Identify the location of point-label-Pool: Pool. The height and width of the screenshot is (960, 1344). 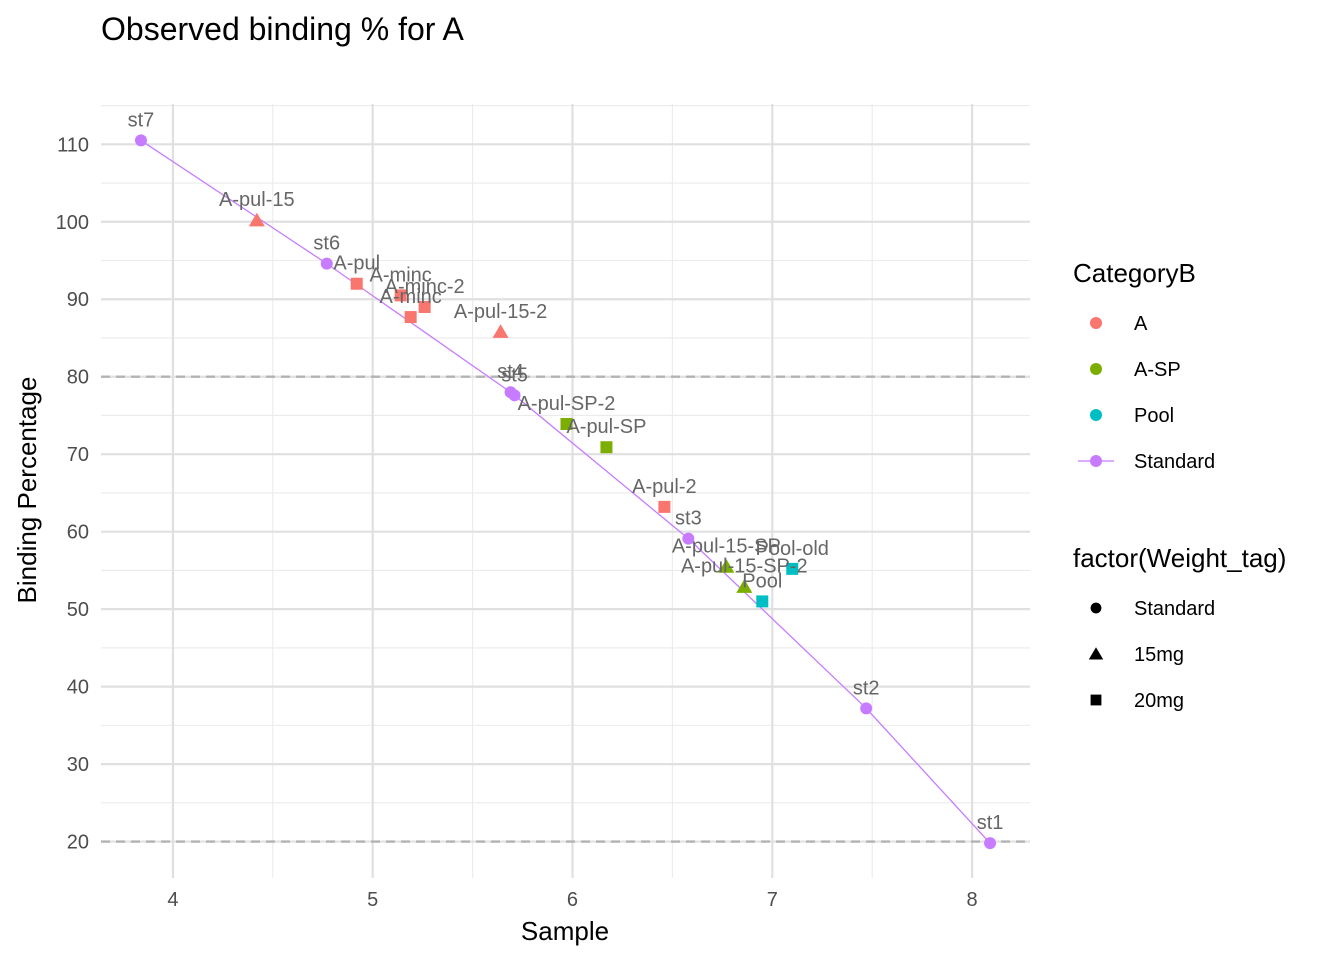
(762, 581).